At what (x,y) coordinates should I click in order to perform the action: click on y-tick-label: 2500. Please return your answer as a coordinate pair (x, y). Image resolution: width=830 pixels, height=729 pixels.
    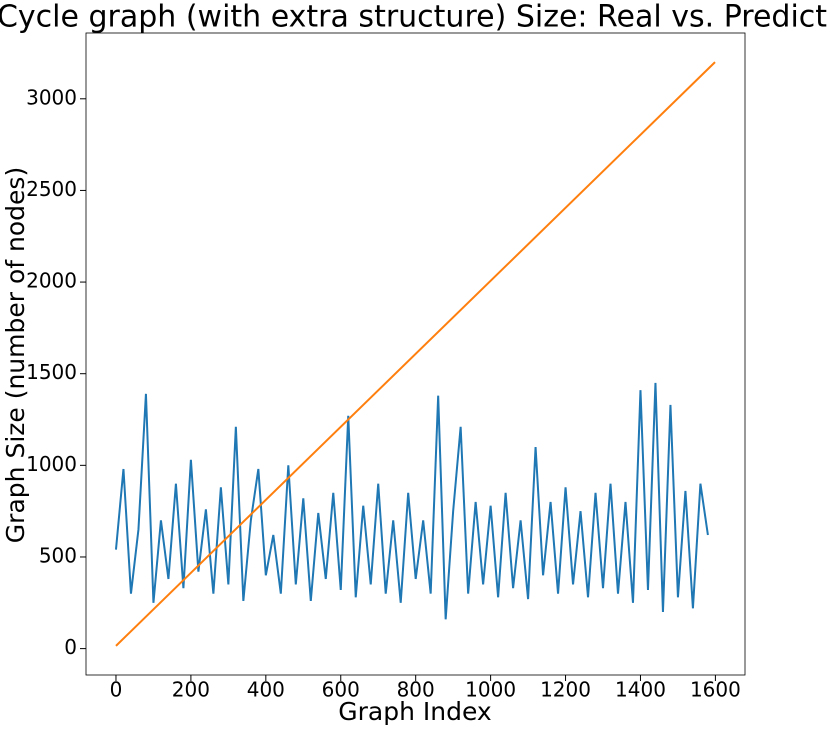
    Looking at the image, I should click on (51, 189).